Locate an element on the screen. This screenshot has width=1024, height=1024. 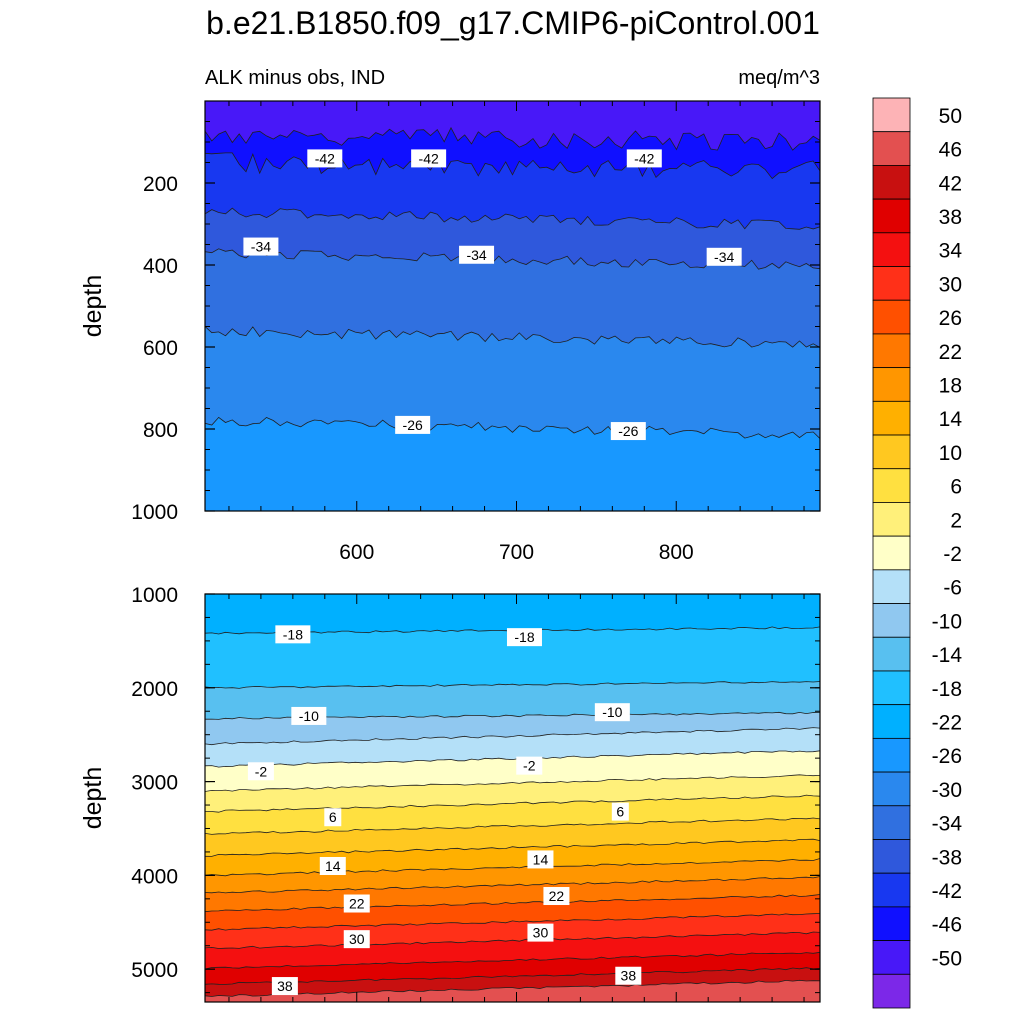
colorbar-label: -2 is located at coordinates (952, 554).